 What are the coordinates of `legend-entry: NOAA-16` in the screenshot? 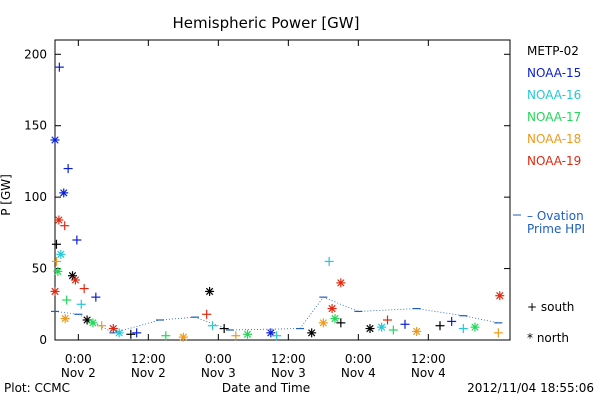 It's located at (554, 95).